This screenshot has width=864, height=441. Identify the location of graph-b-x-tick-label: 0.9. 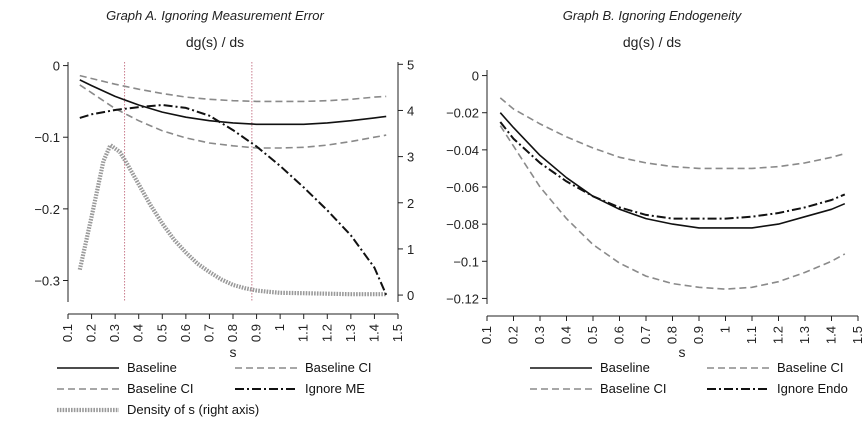
(698, 335).